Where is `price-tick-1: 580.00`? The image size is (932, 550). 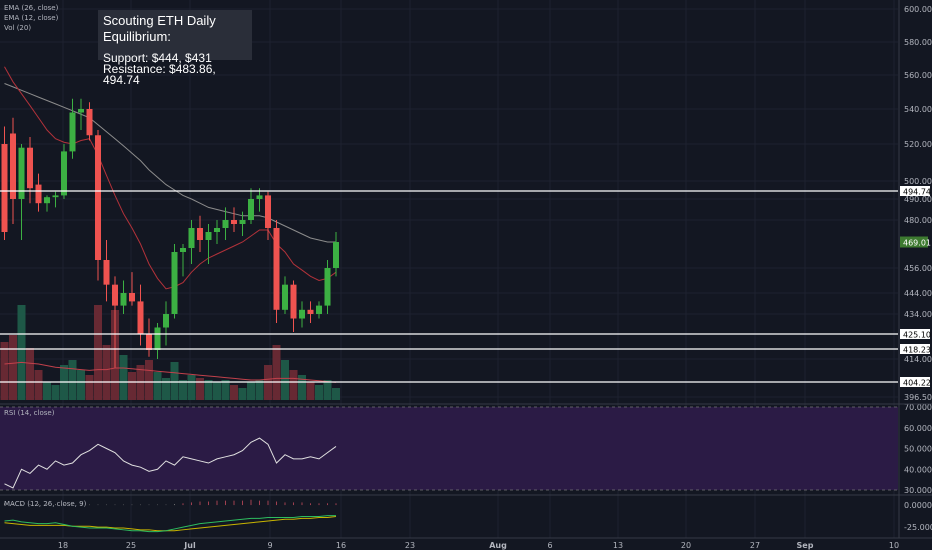 price-tick-1: 580.00 is located at coordinates (918, 42).